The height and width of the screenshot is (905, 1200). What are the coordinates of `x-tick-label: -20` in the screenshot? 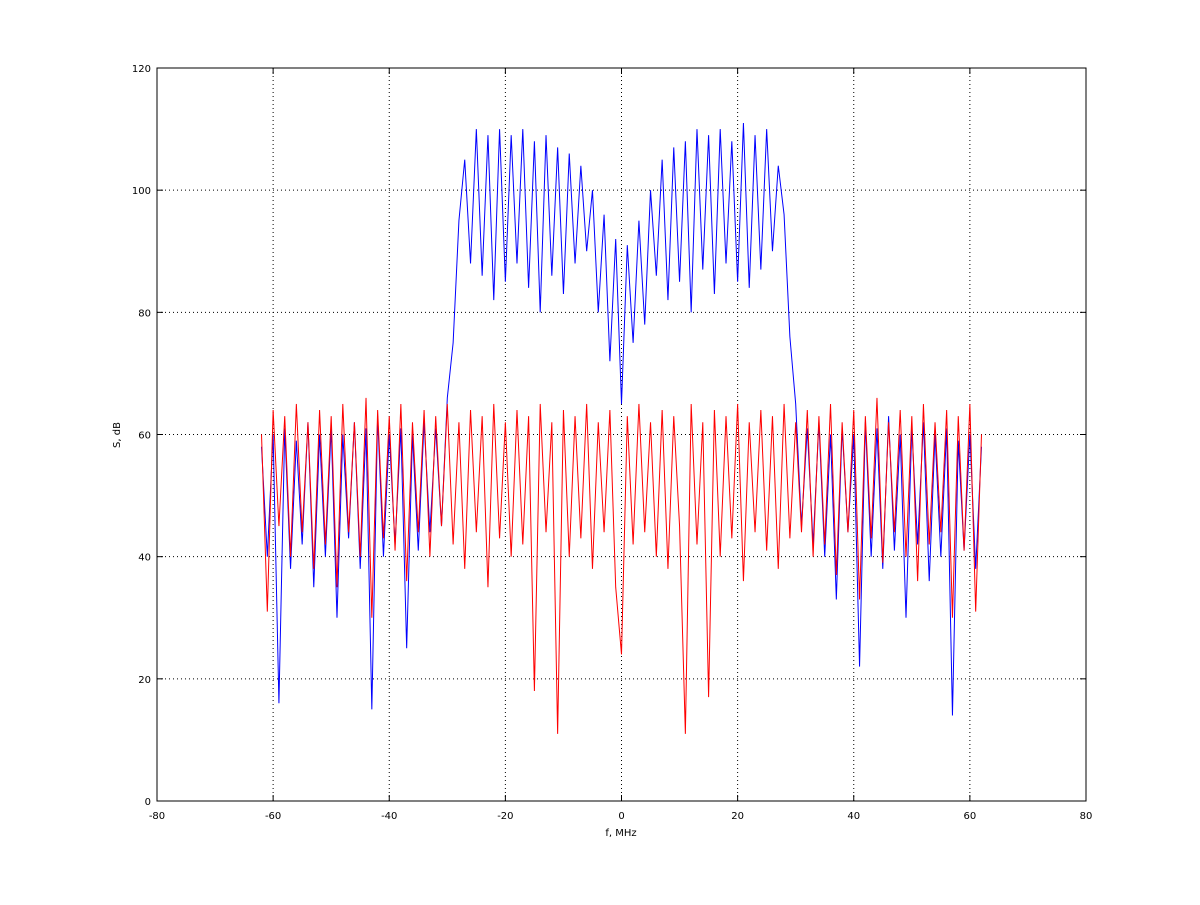 It's located at (505, 816).